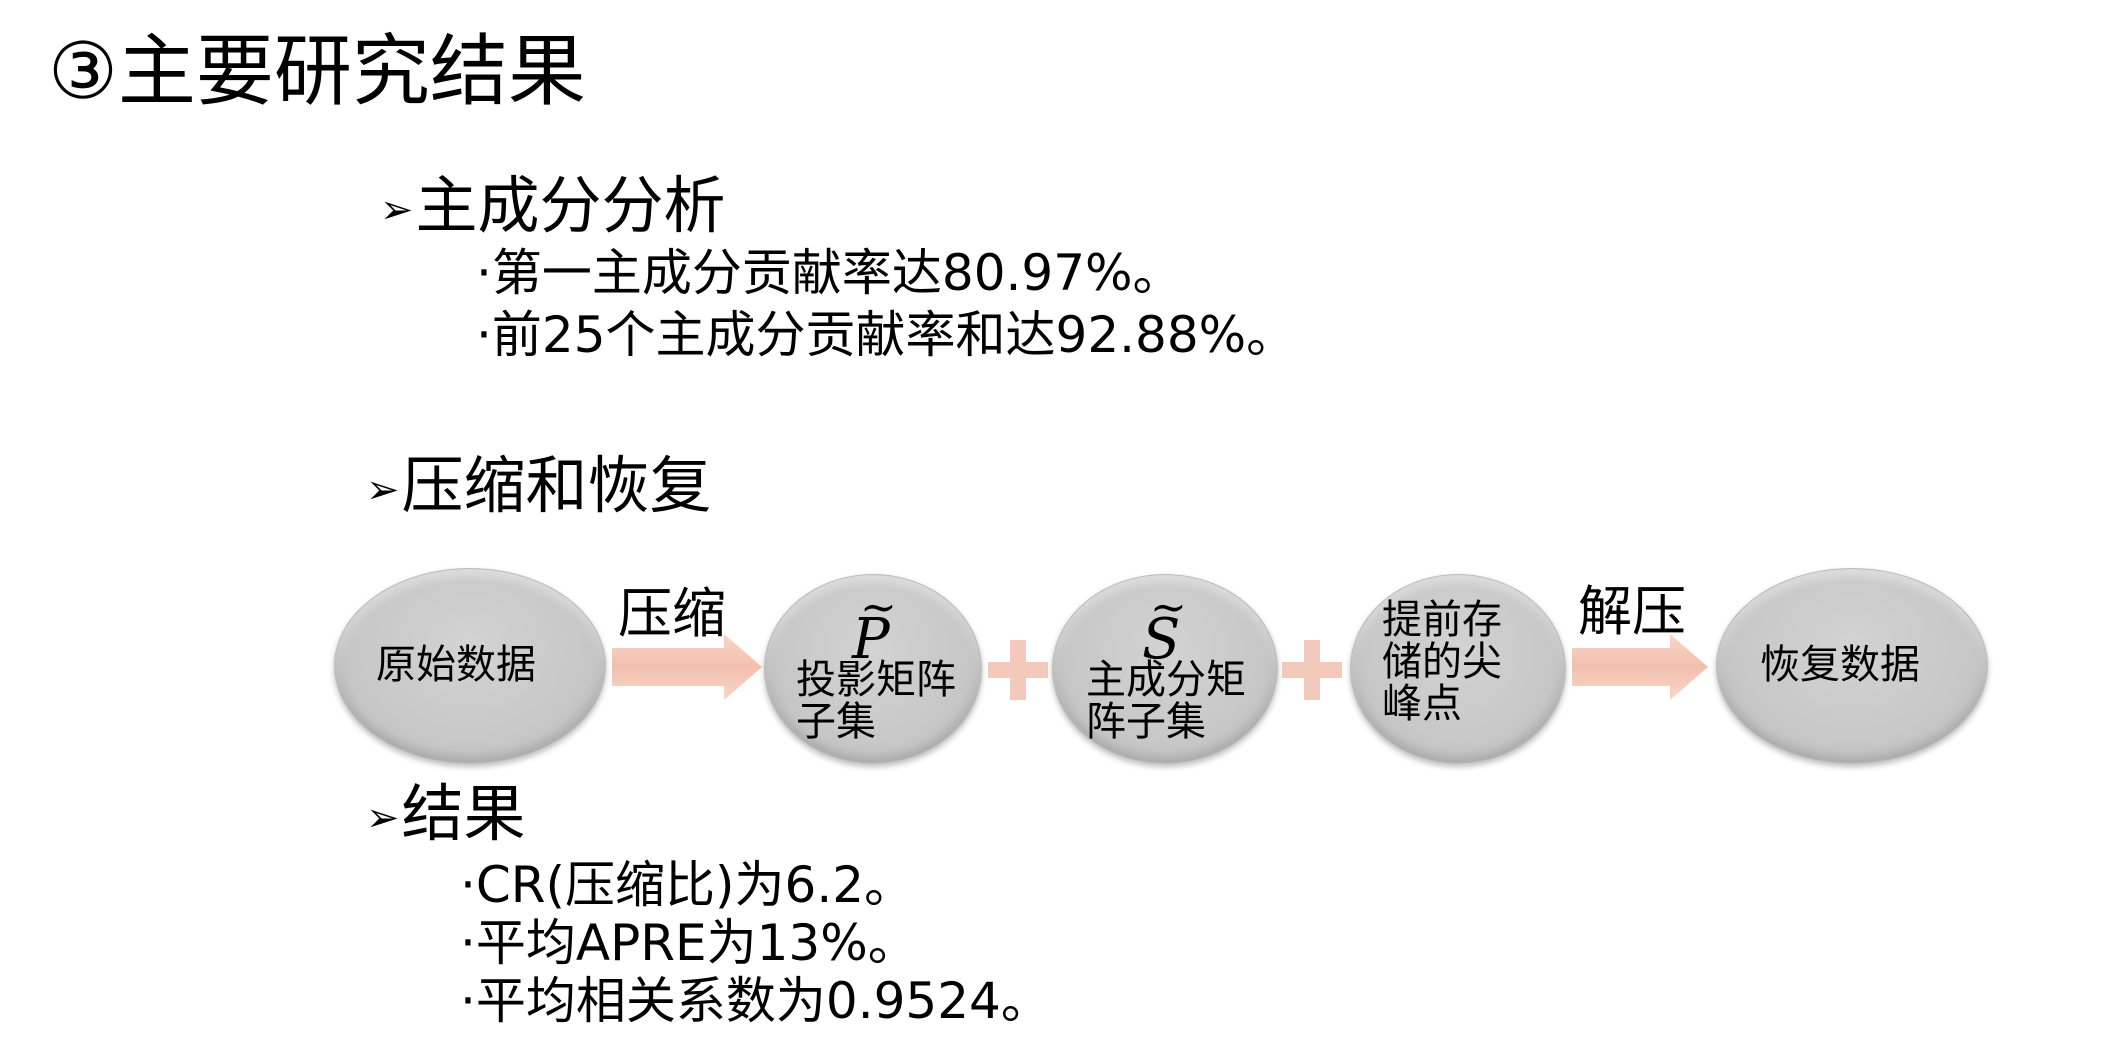  I want to click on pca-bullet-2: ·前25个主成分贡献率和达92.88%。, so click(886, 335).